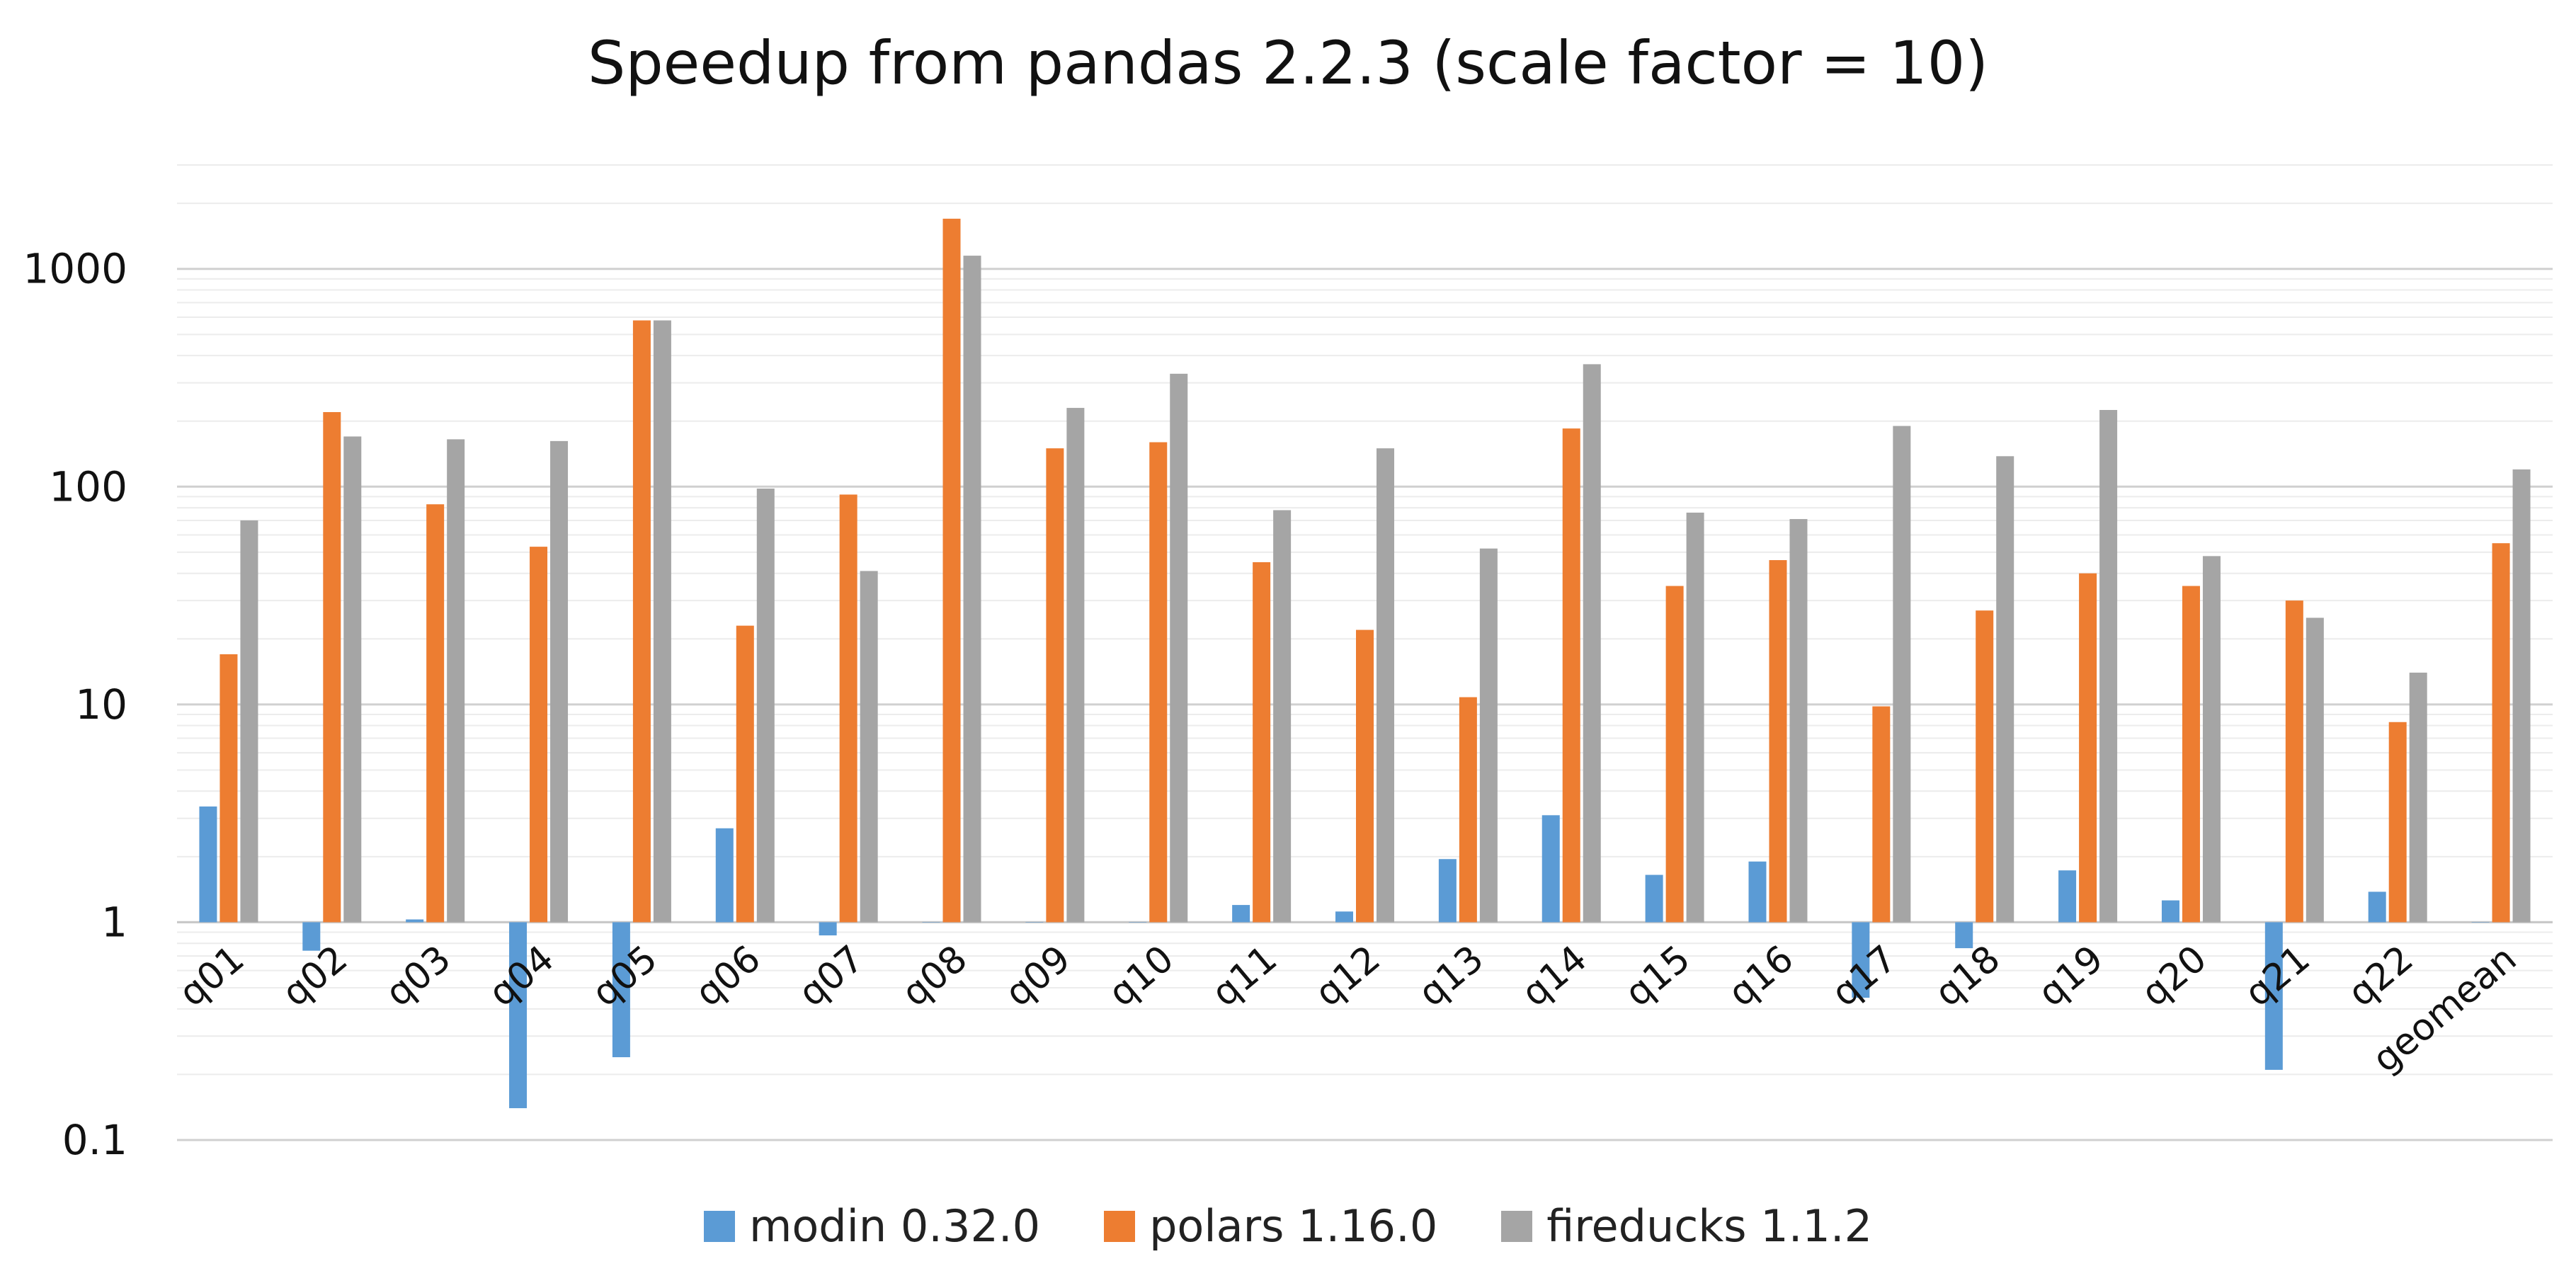 The width and height of the screenshot is (2576, 1288). Describe the element at coordinates (1262, 743) in the screenshot. I see `bar-polars-q11` at that location.